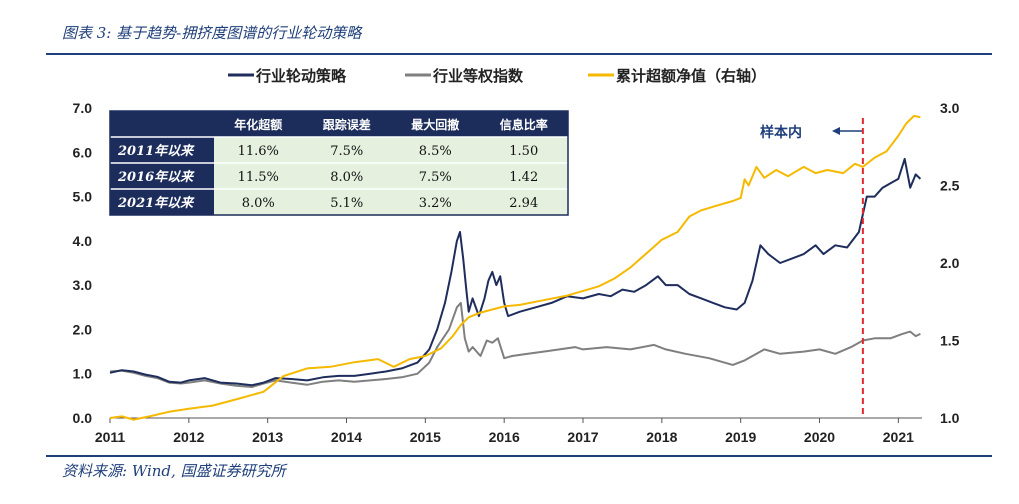 The width and height of the screenshot is (1019, 504). What do you see at coordinates (258, 124) in the screenshot?
I see `table-col-header: 年化超额` at bounding box center [258, 124].